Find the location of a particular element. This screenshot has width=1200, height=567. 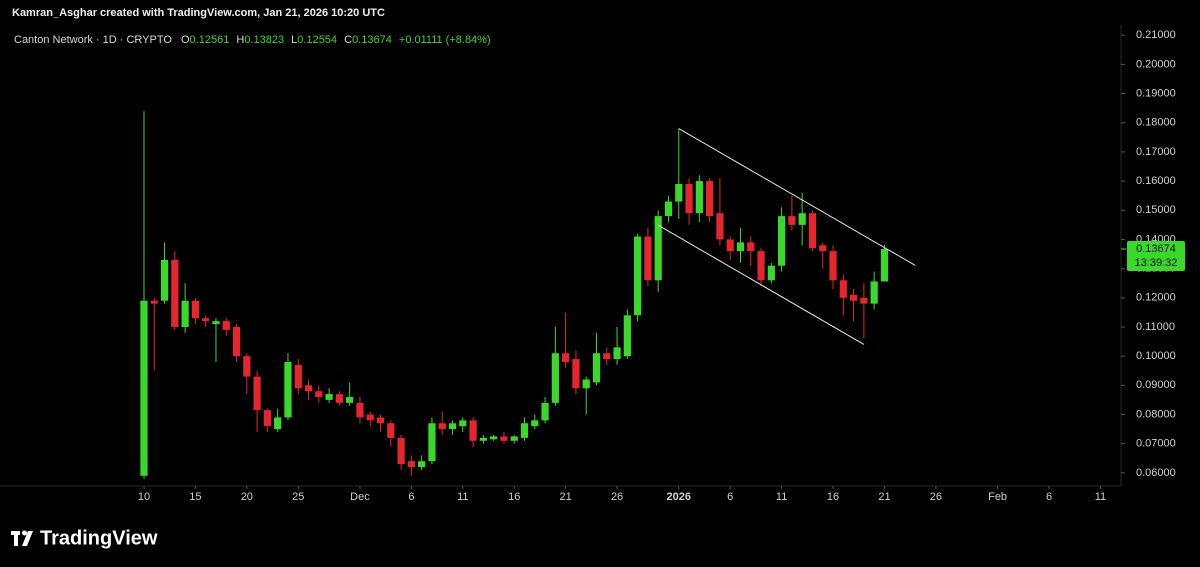

field-key: H is located at coordinates (240, 40).